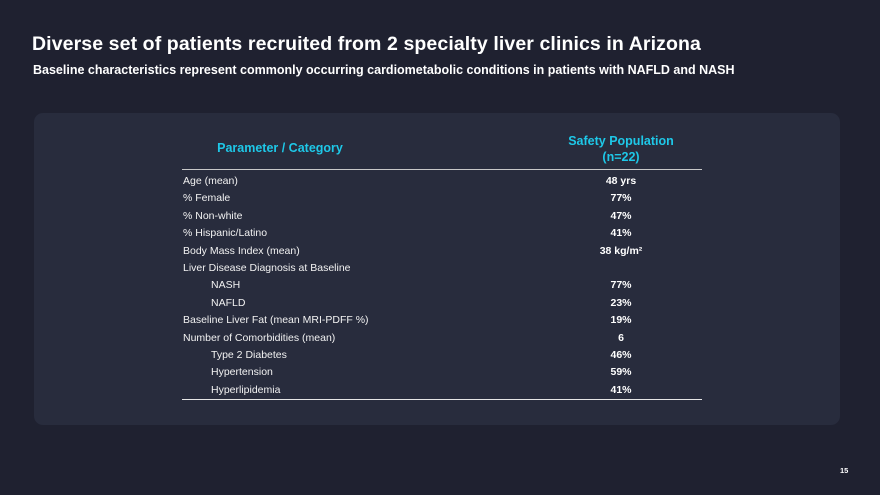 Image resolution: width=880 pixels, height=495 pixels. What do you see at coordinates (225, 233) in the screenshot?
I see `row-label: % Hispanic/Latino` at bounding box center [225, 233].